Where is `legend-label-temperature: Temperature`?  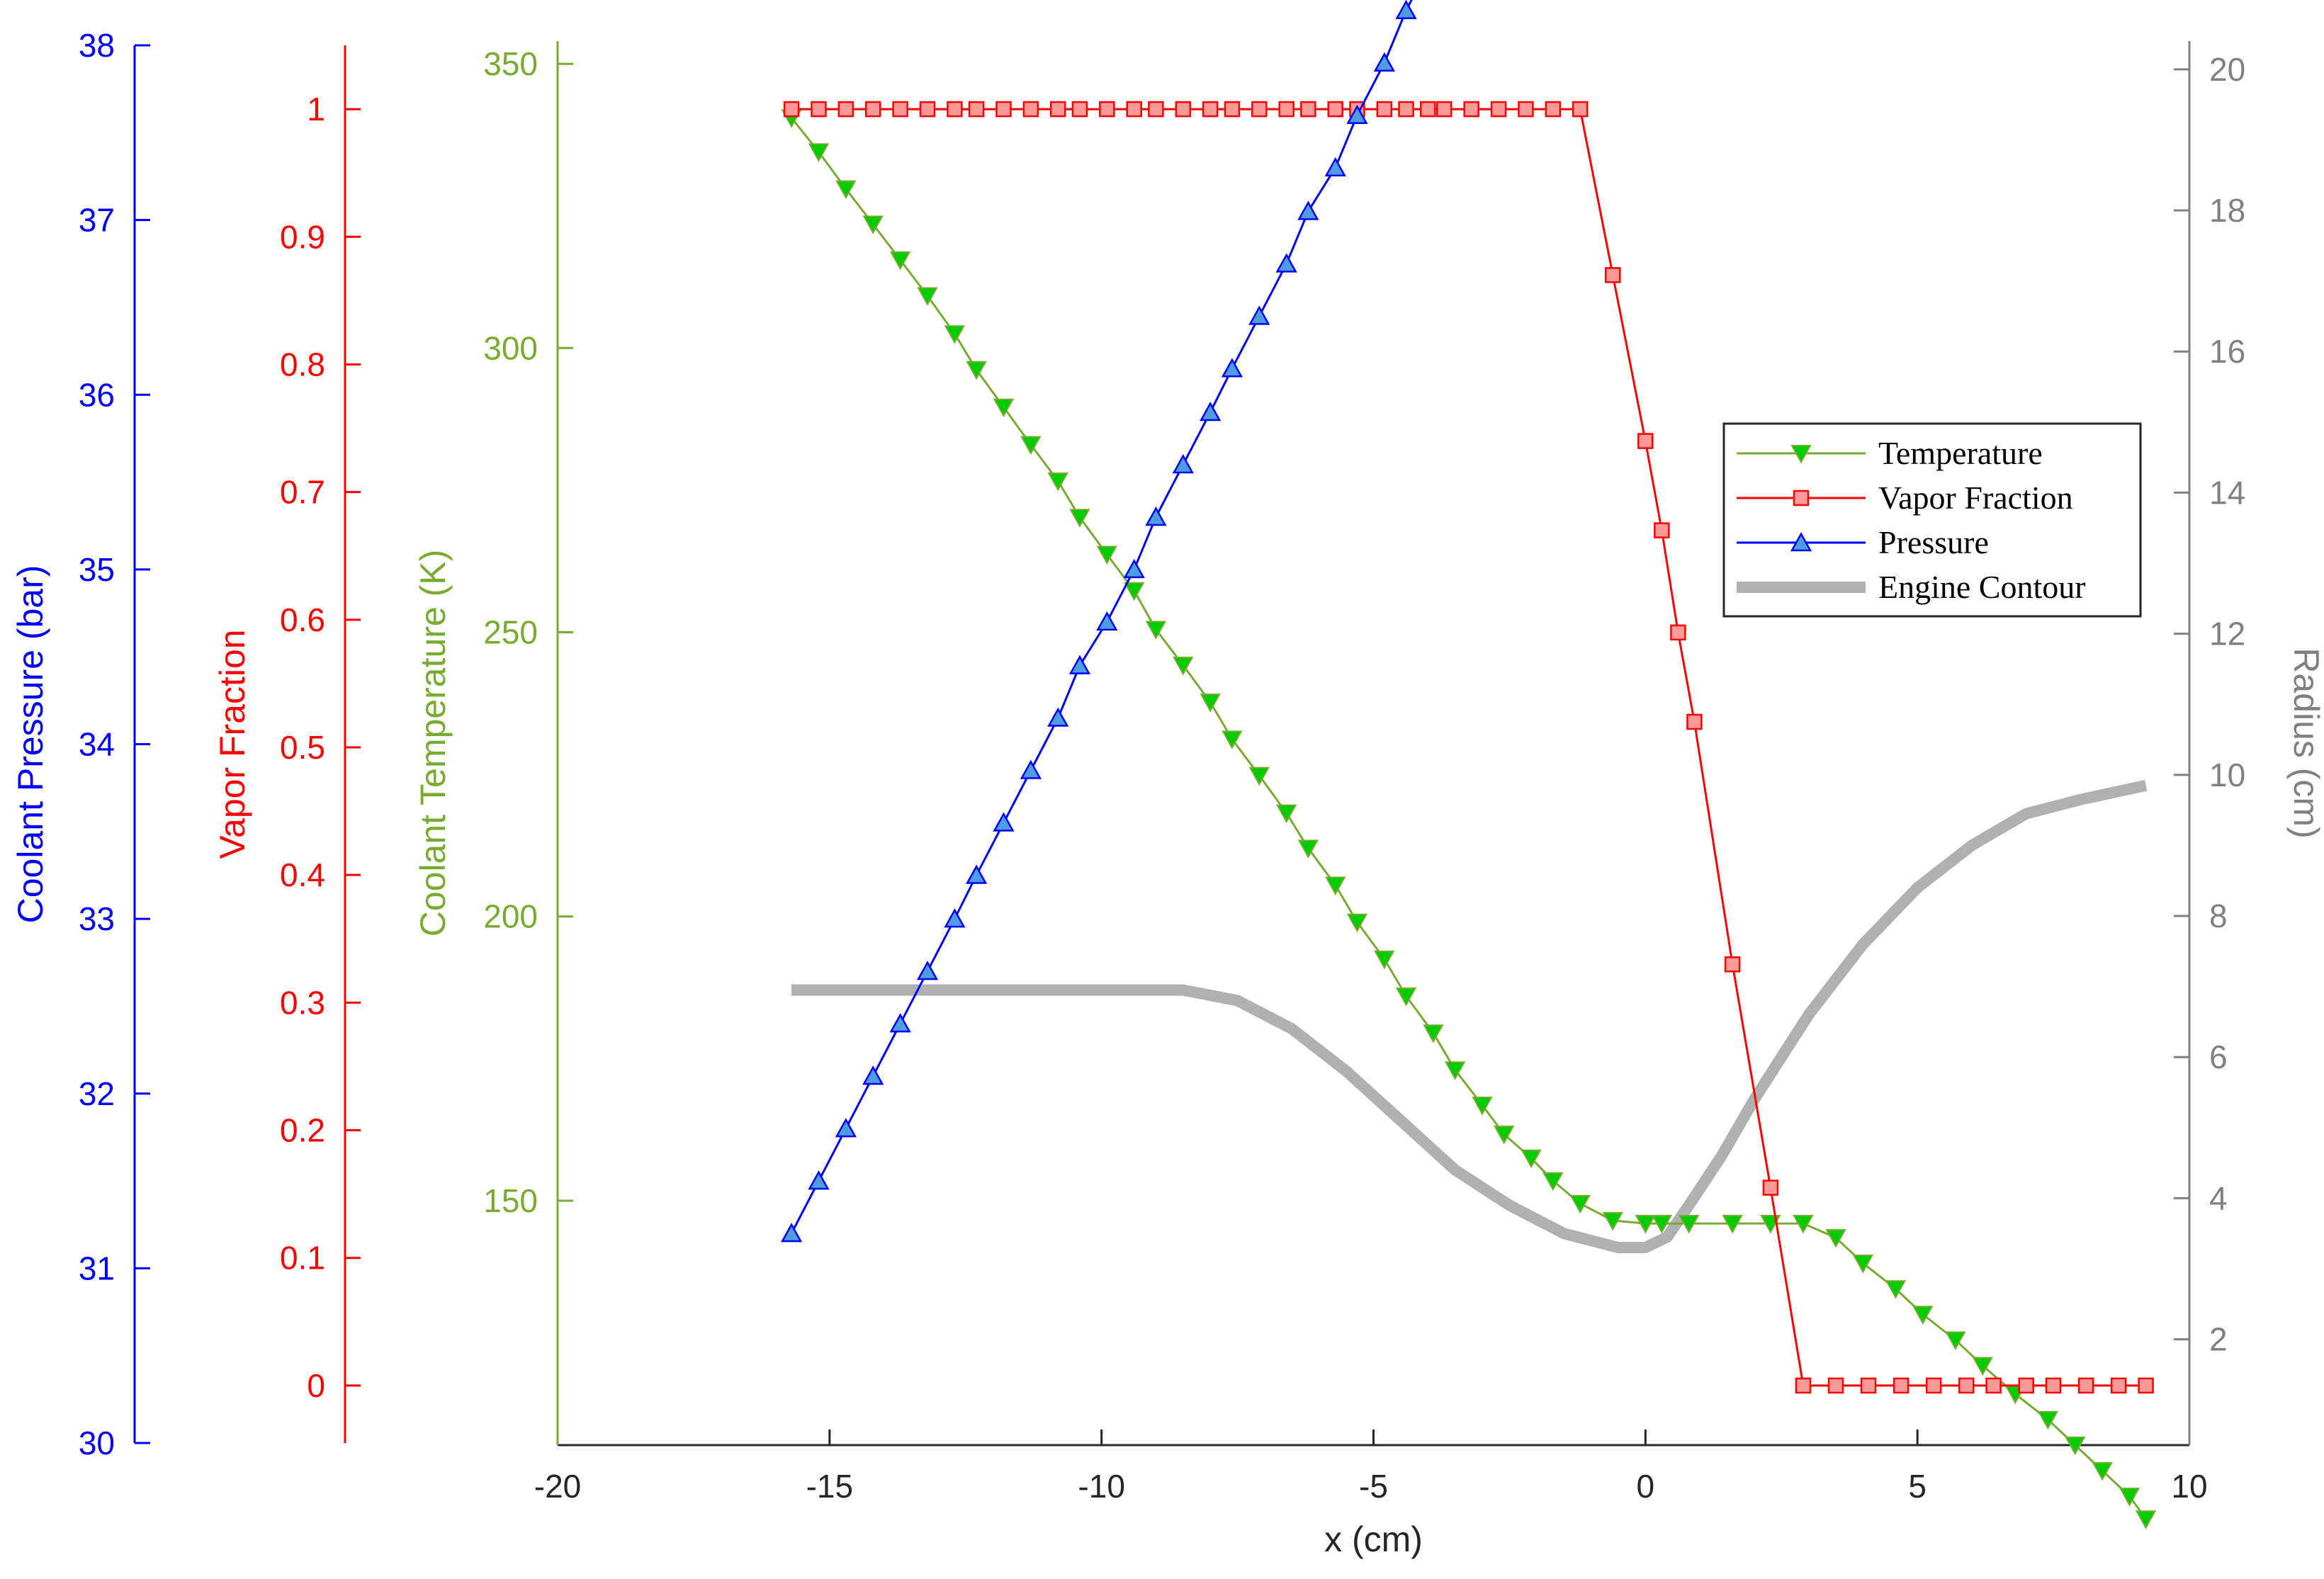
legend-label-temperature: Temperature is located at coordinates (1960, 453).